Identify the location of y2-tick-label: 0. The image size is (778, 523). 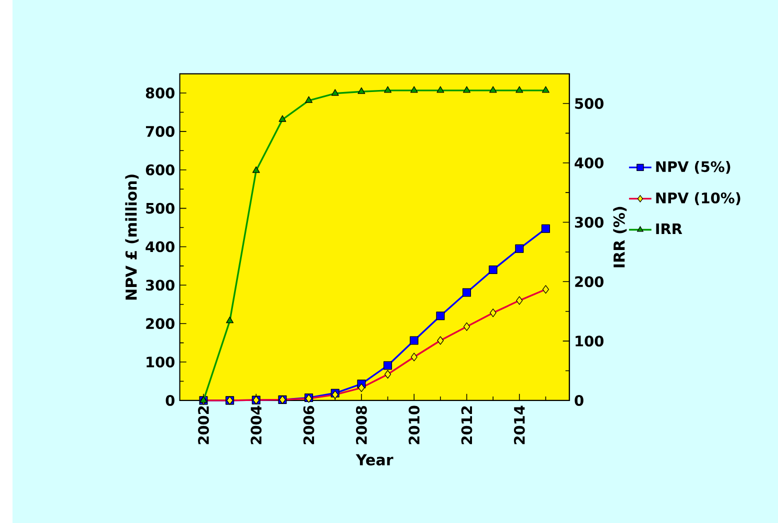
(579, 400).